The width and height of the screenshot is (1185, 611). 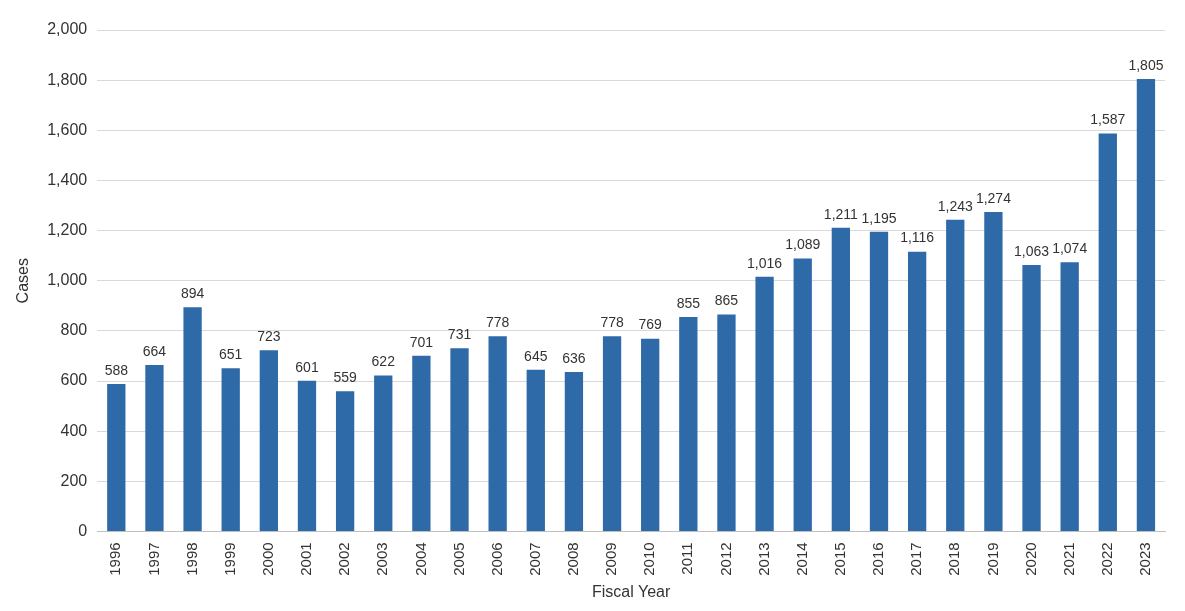 What do you see at coordinates (345, 377) in the screenshot?
I see `data-label: 559` at bounding box center [345, 377].